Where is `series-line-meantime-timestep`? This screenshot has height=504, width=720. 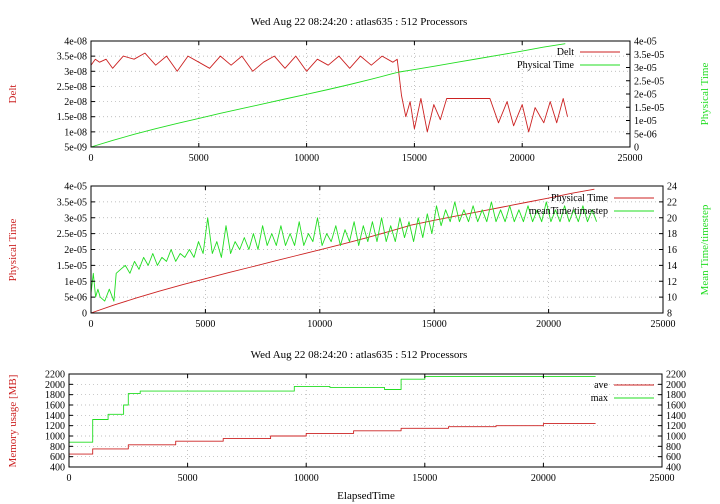
series-line-meantime-timestep is located at coordinates (344, 251).